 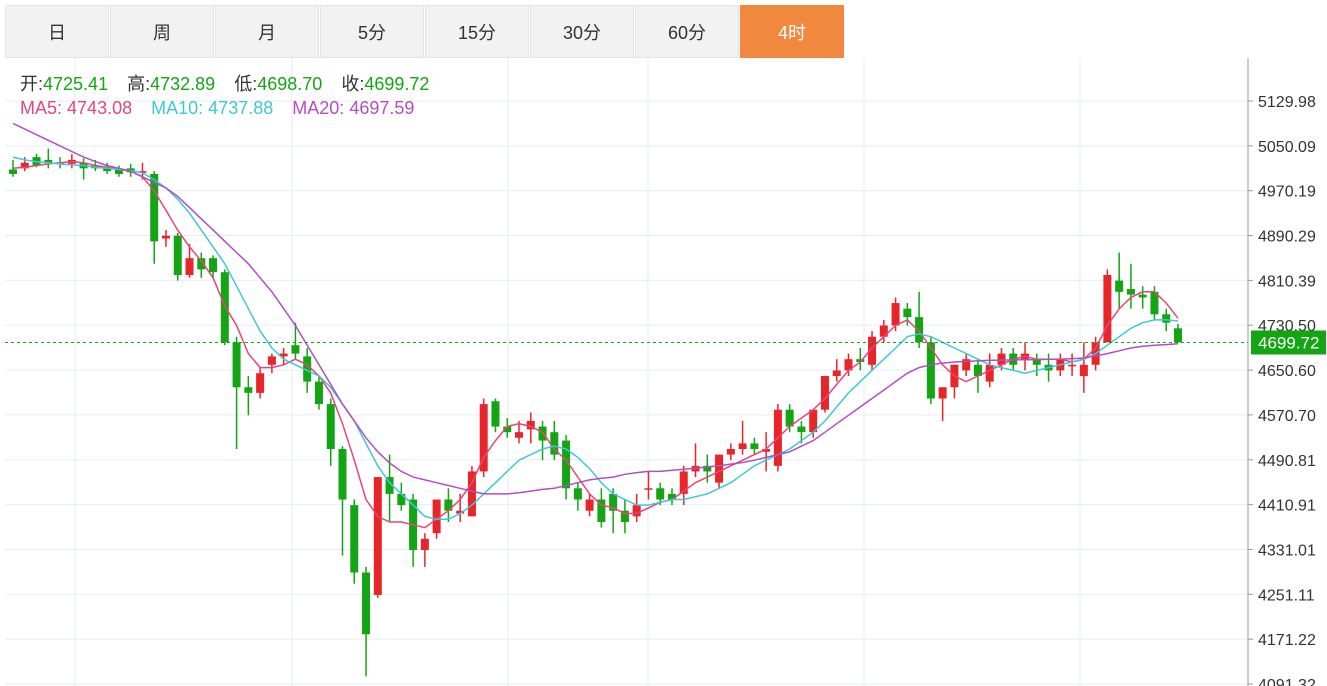 What do you see at coordinates (290, 84) in the screenshot?
I see `low-value: 4698.70` at bounding box center [290, 84].